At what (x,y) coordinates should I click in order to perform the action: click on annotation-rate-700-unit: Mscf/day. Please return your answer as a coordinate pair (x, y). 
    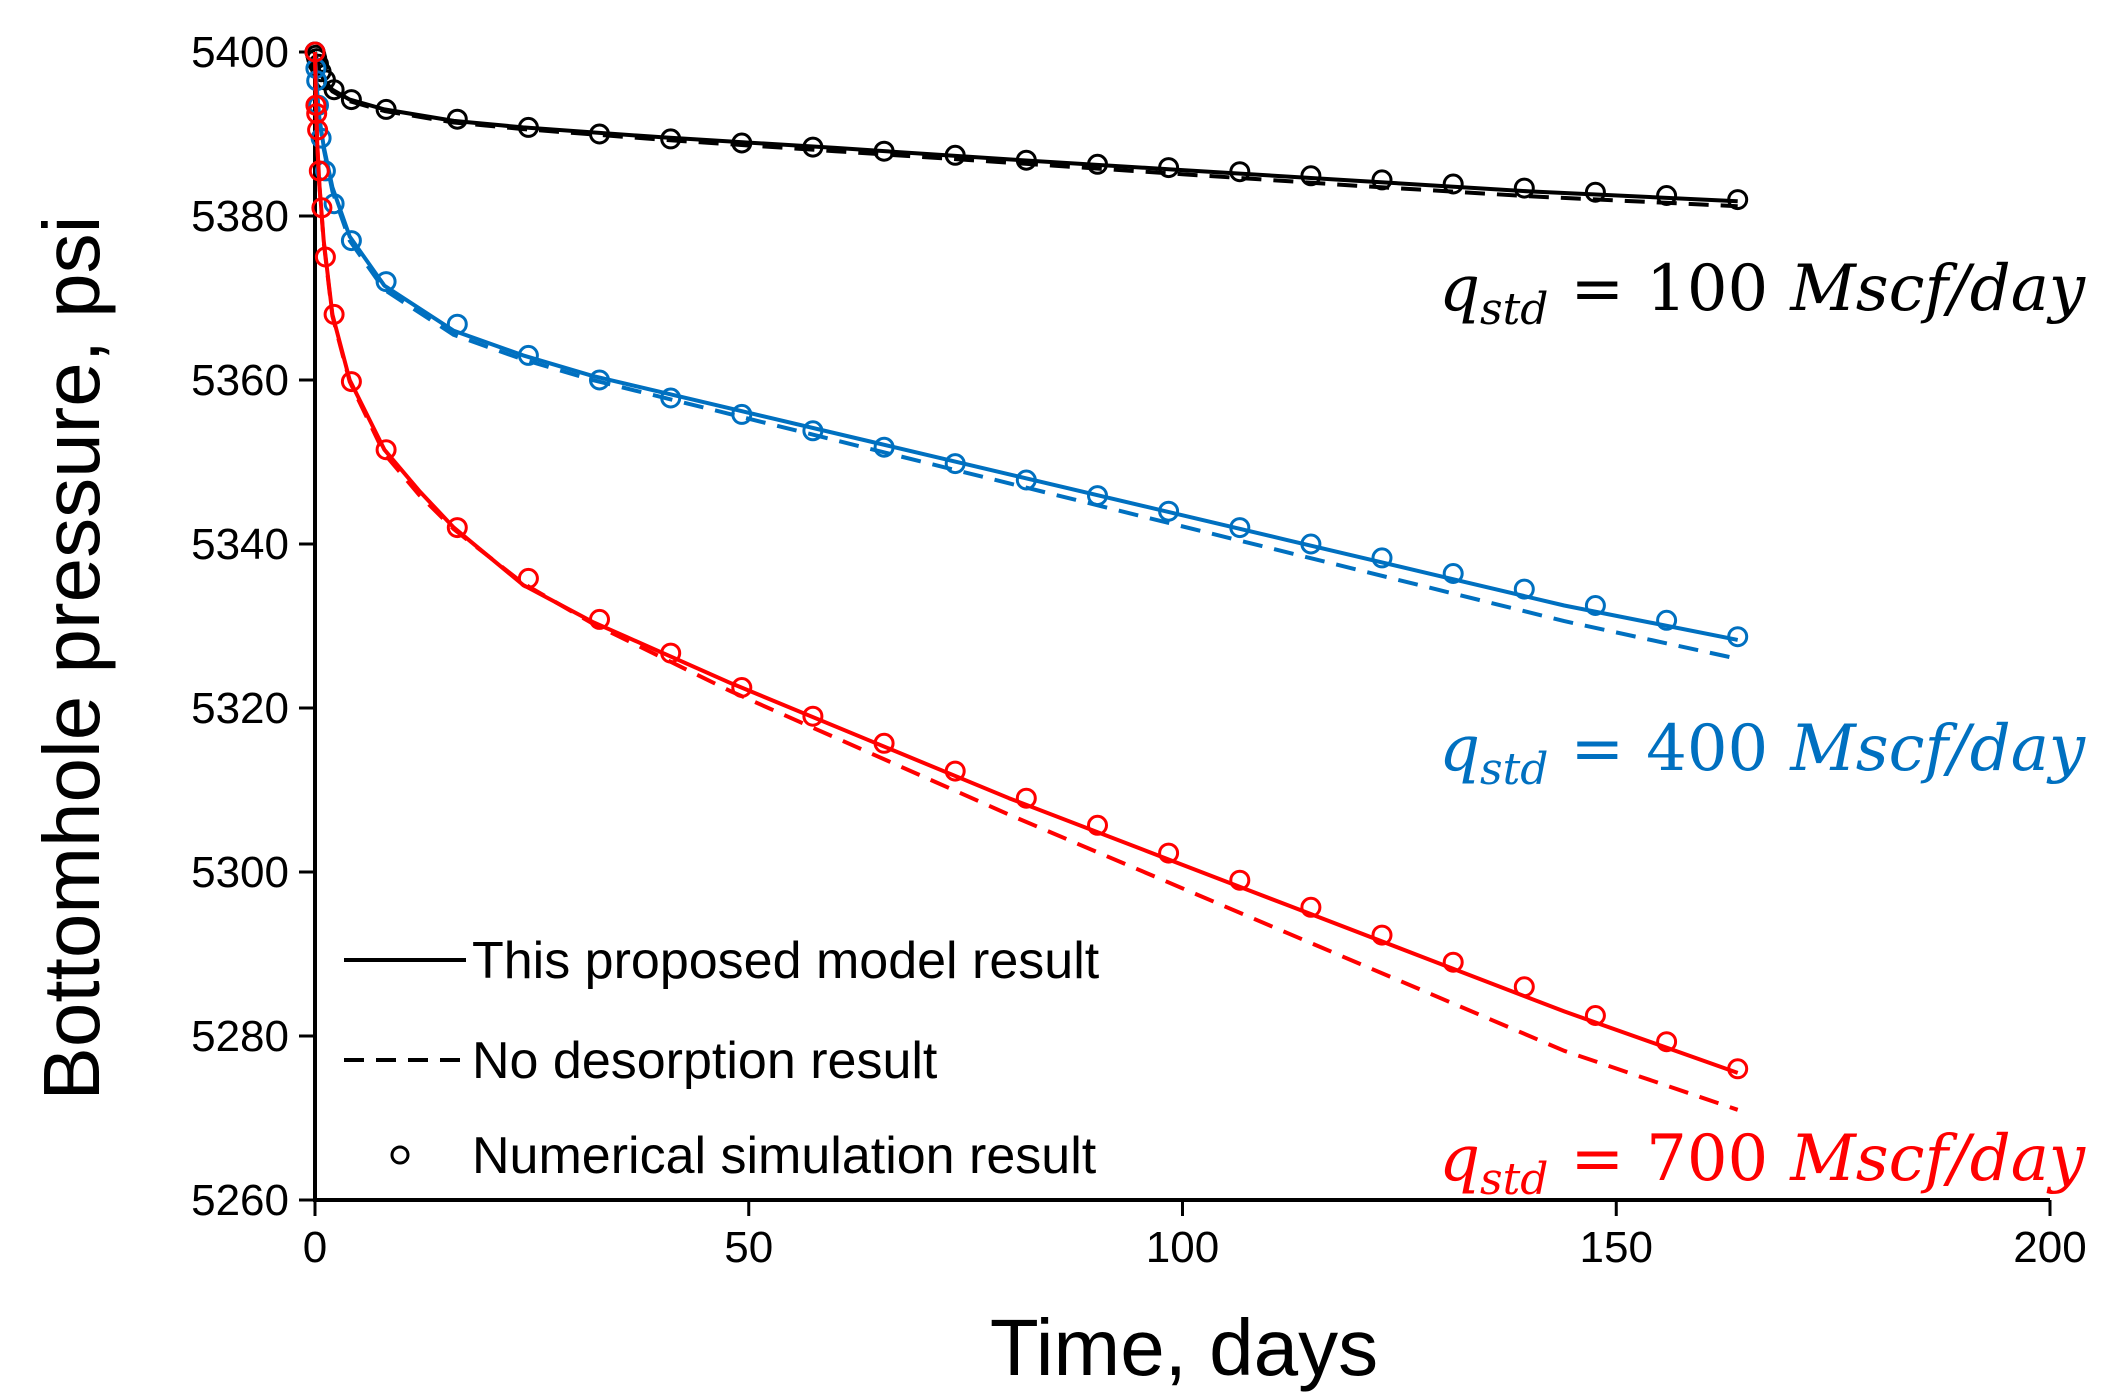
    Looking at the image, I should click on (1937, 1159).